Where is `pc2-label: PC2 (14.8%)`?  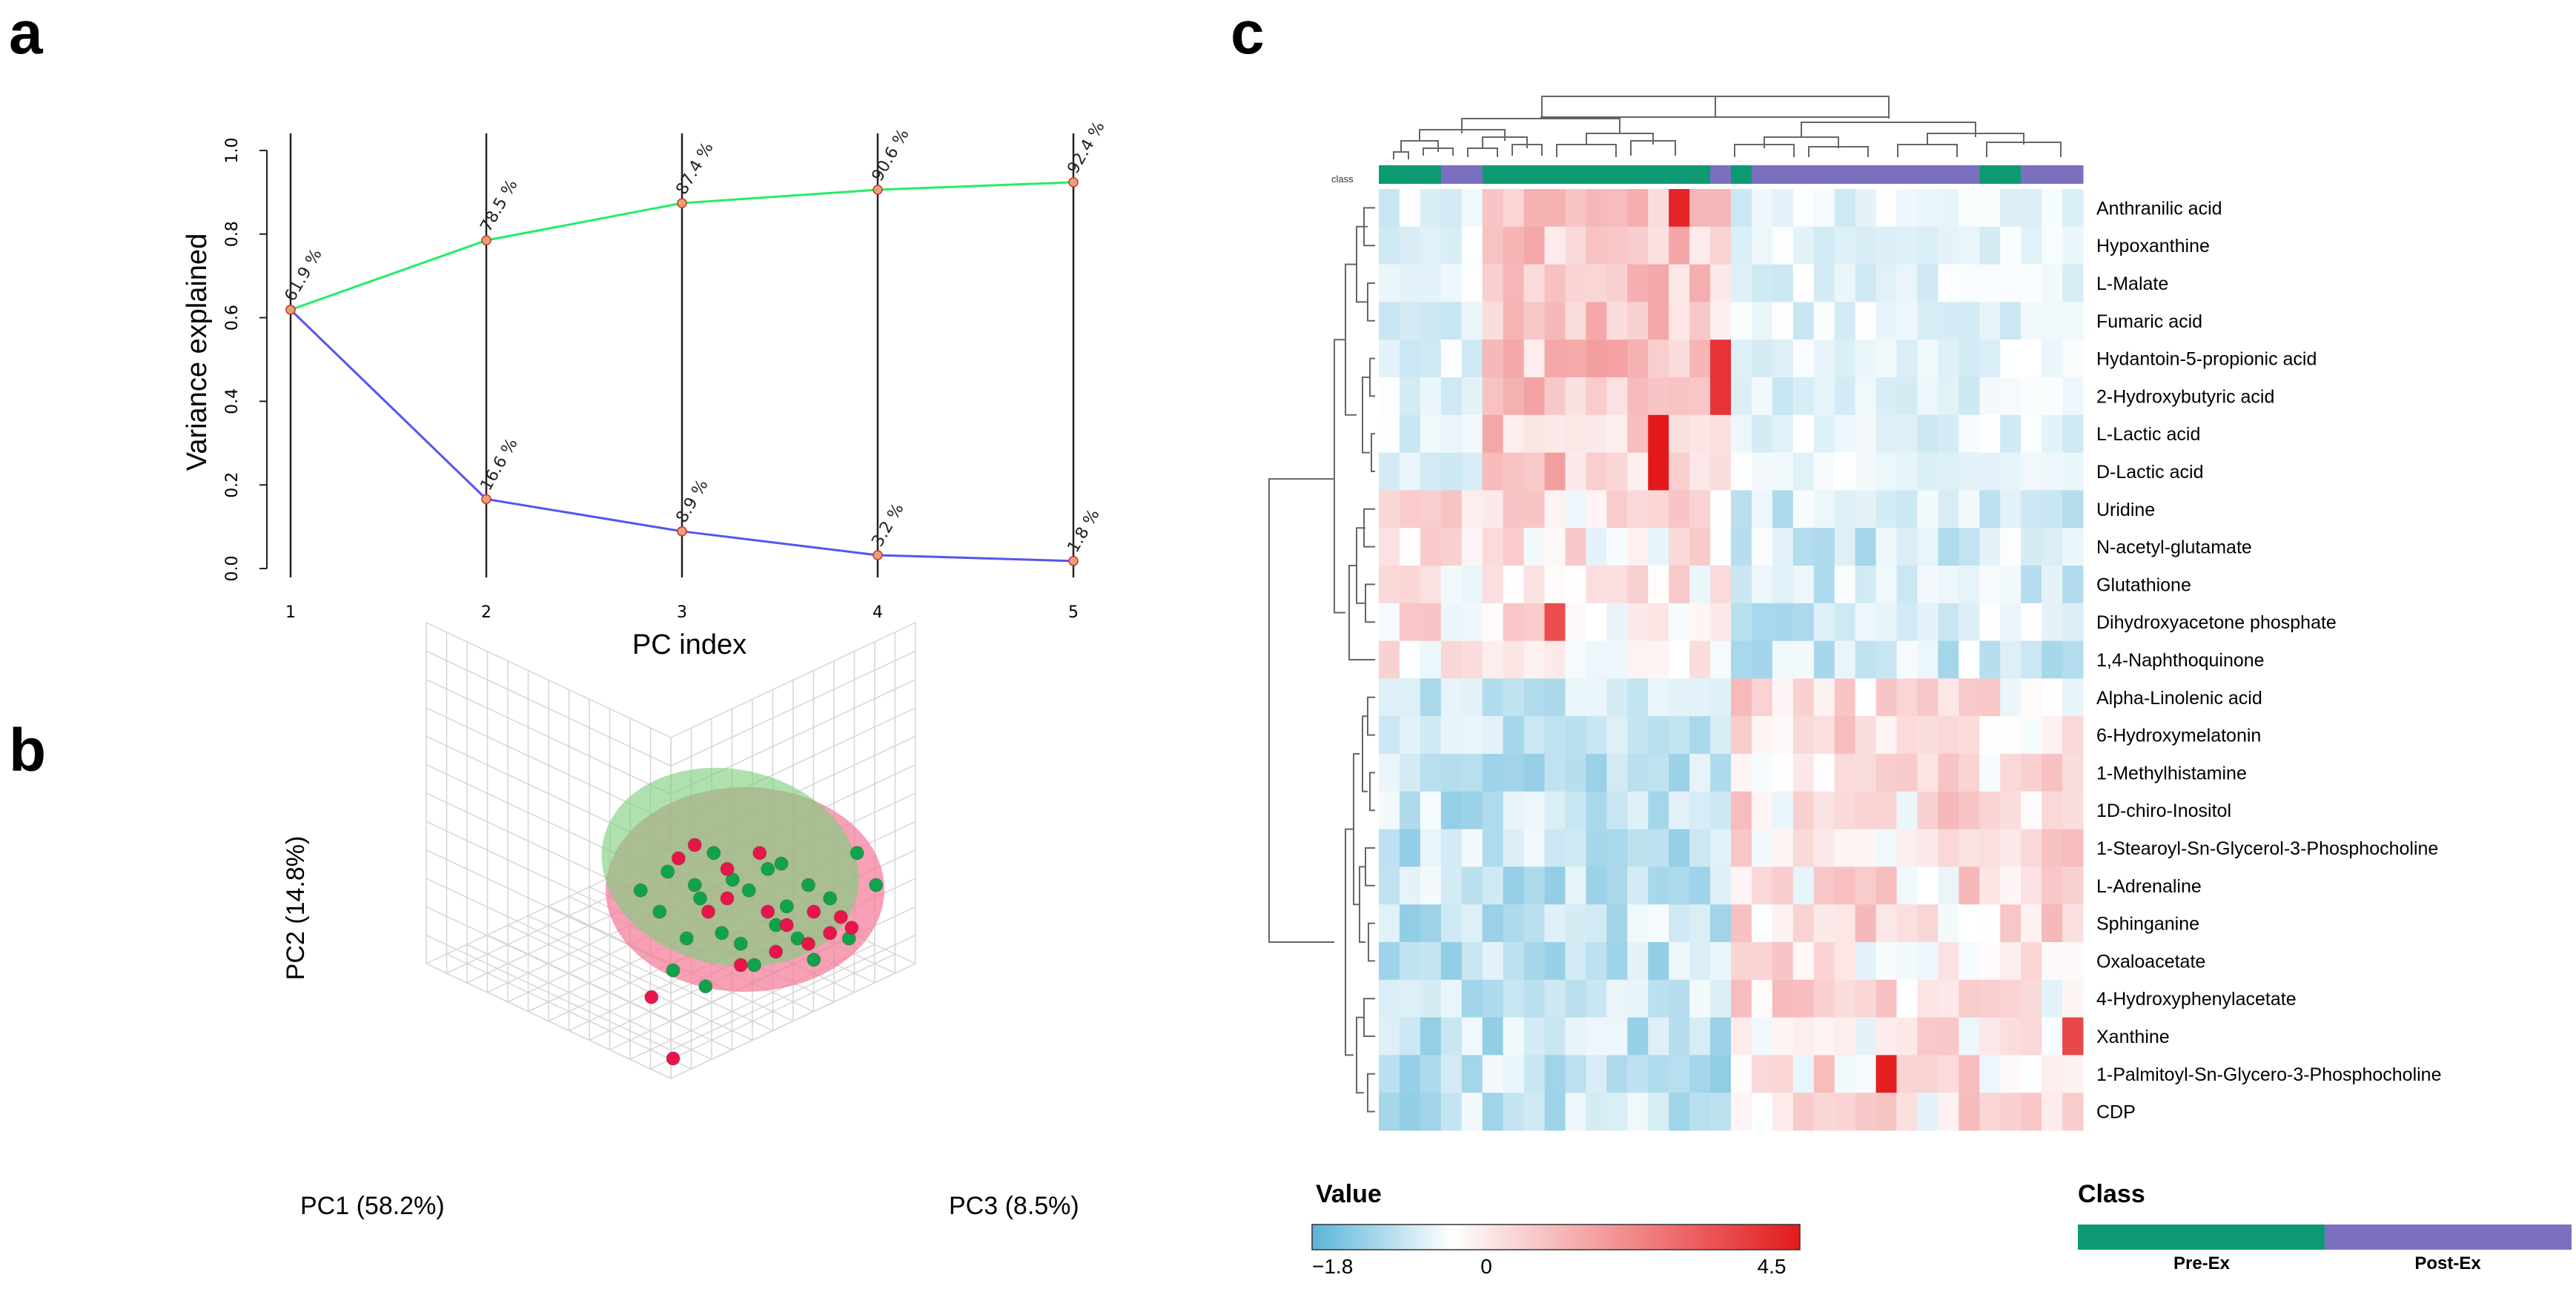
pc2-label: PC2 (14.8%) is located at coordinates (296, 909).